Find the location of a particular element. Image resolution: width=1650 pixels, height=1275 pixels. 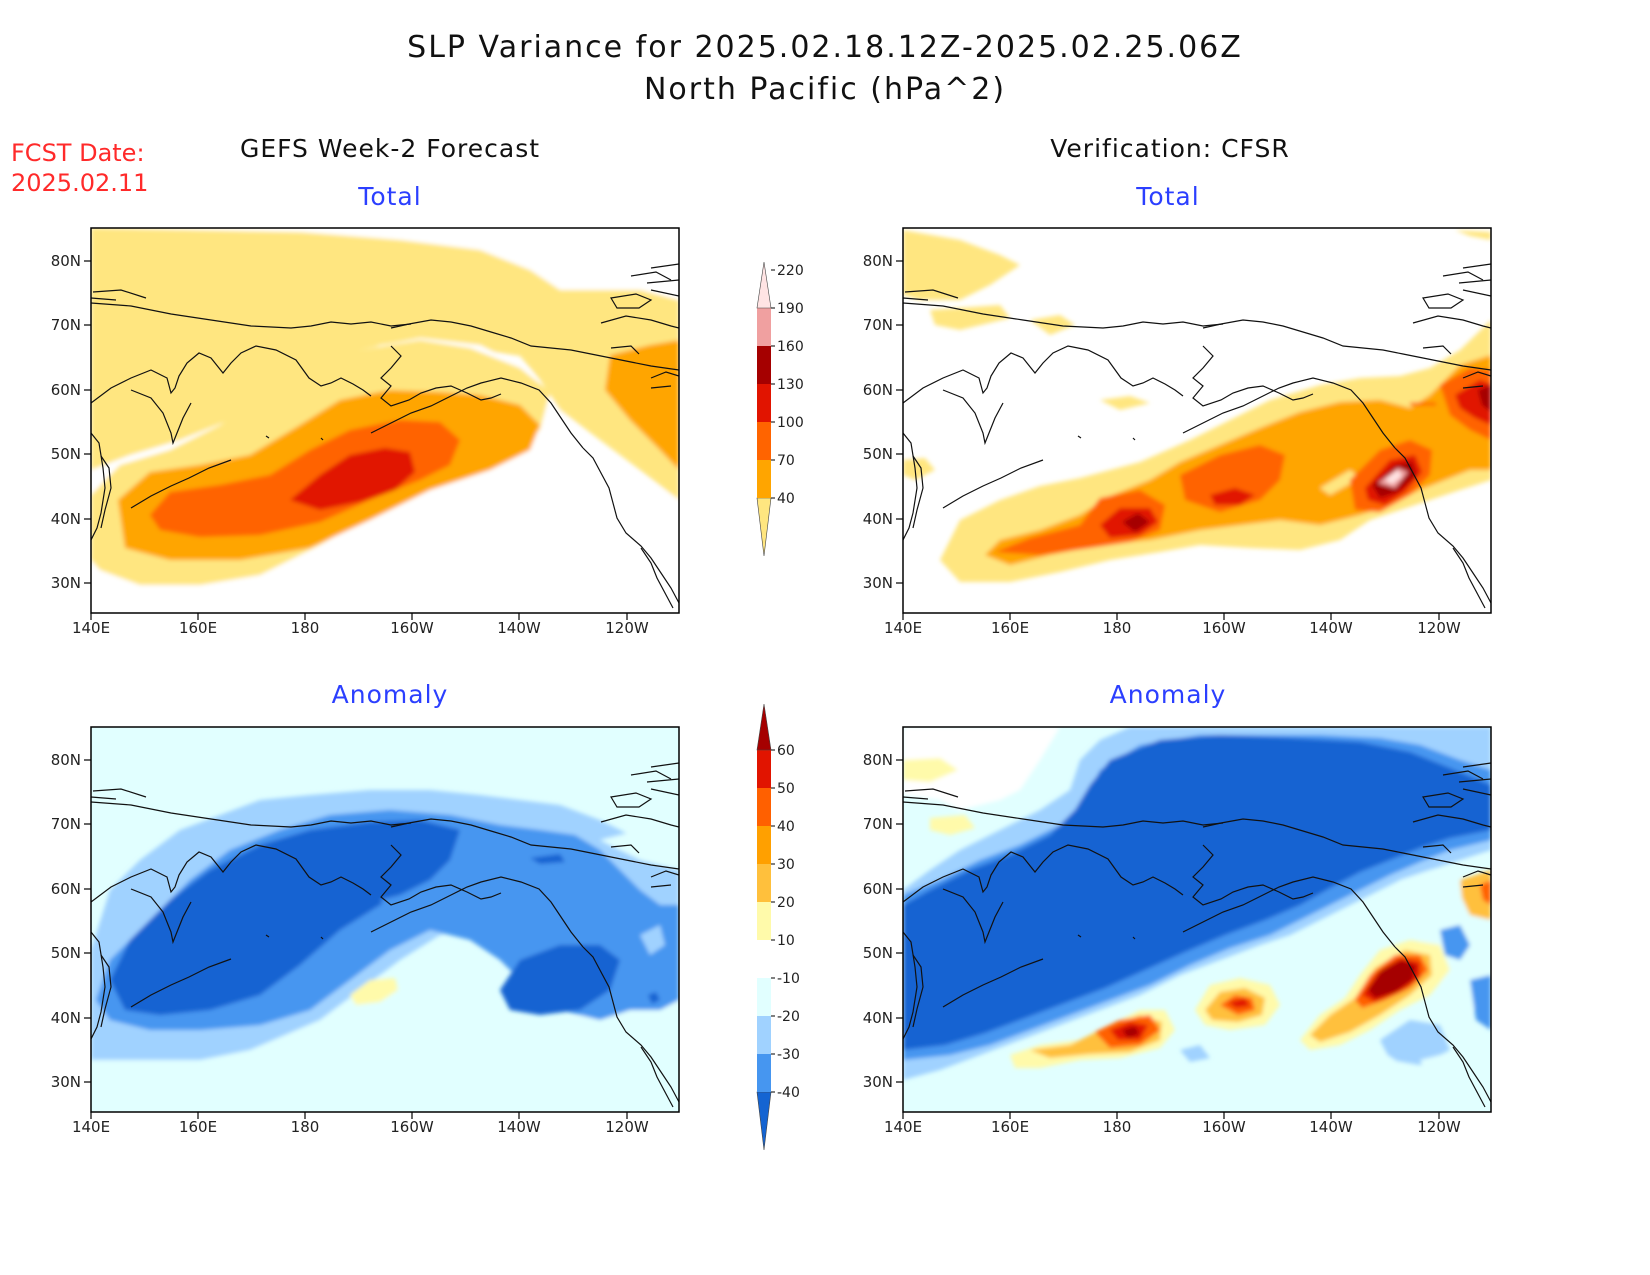

colorbar-label: -40 is located at coordinates (788, 1093).